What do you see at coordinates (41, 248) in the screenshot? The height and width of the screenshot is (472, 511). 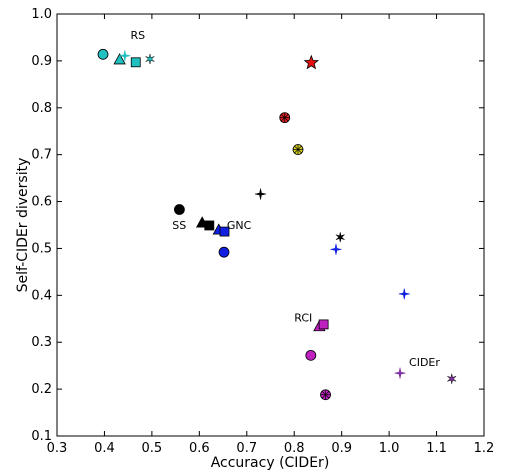 I see `y-tick-label: 0.5` at bounding box center [41, 248].